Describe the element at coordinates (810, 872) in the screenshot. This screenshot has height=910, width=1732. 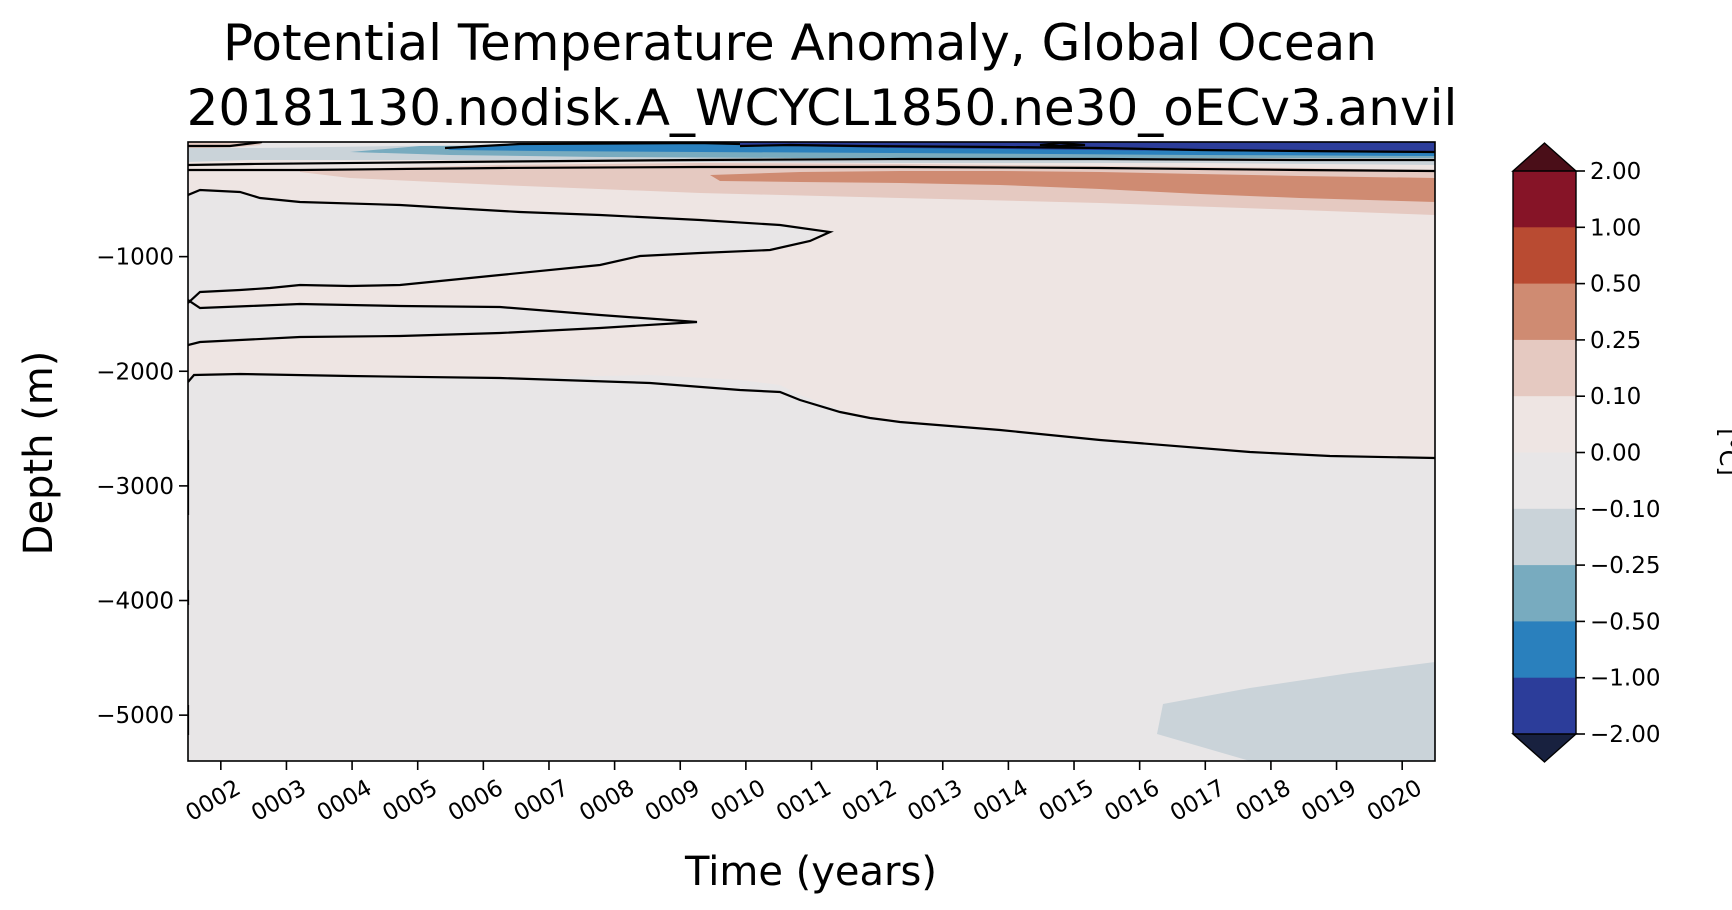
I see `x-axis-label: Time (years)` at that location.